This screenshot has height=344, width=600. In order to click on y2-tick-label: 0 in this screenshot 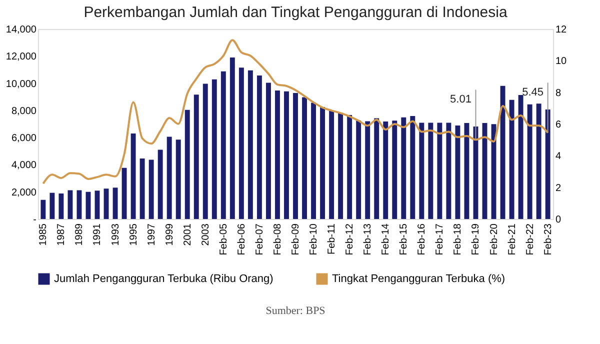, I will do `click(559, 220)`.